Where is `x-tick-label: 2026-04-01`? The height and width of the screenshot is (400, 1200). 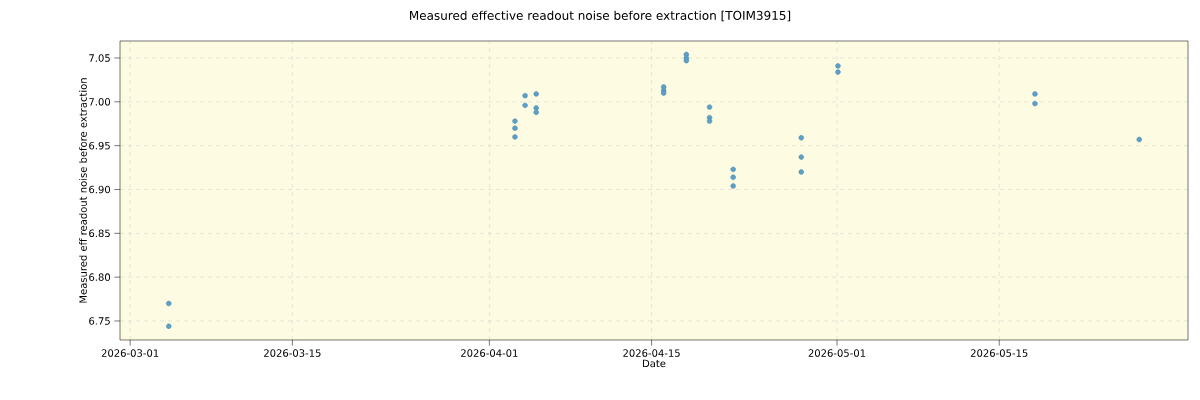
x-tick-label: 2026-04-01 is located at coordinates (489, 353).